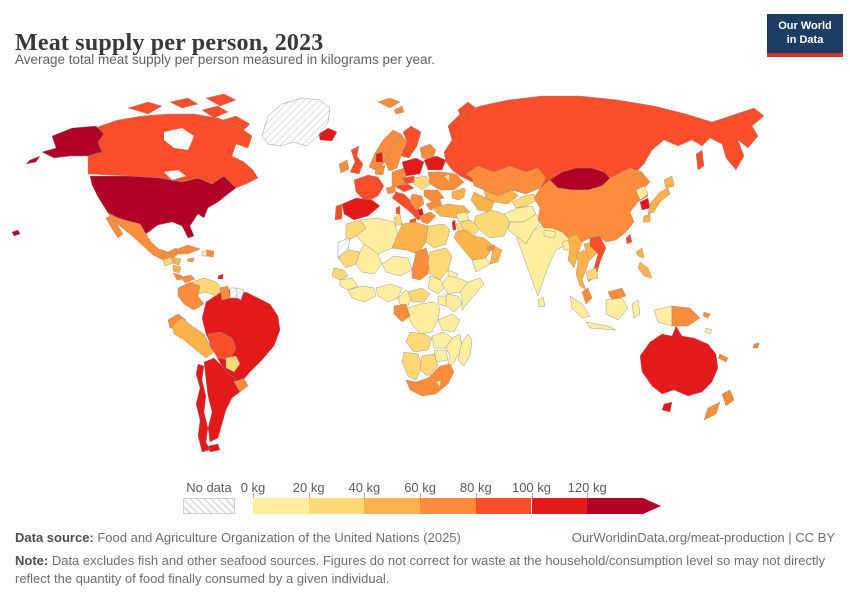 This screenshot has height=600, width=850. What do you see at coordinates (225, 293) in the screenshot?
I see `country-guyana` at bounding box center [225, 293].